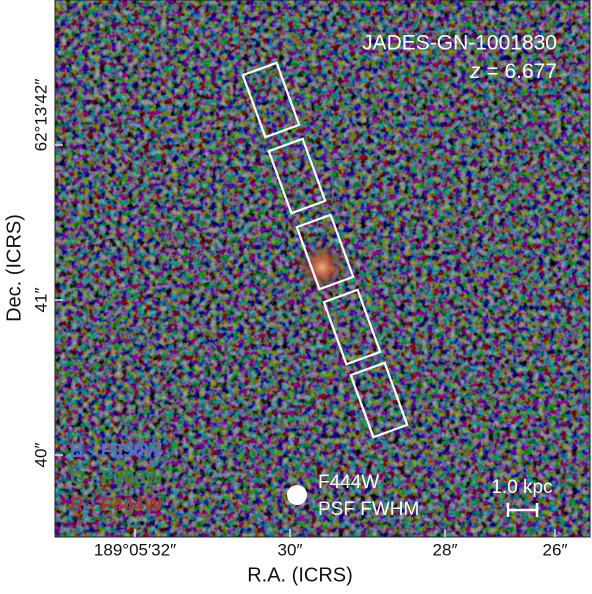 The image size is (592, 594). What do you see at coordinates (40, 300) in the screenshot?
I see `y-tick-label: 41″` at bounding box center [40, 300].